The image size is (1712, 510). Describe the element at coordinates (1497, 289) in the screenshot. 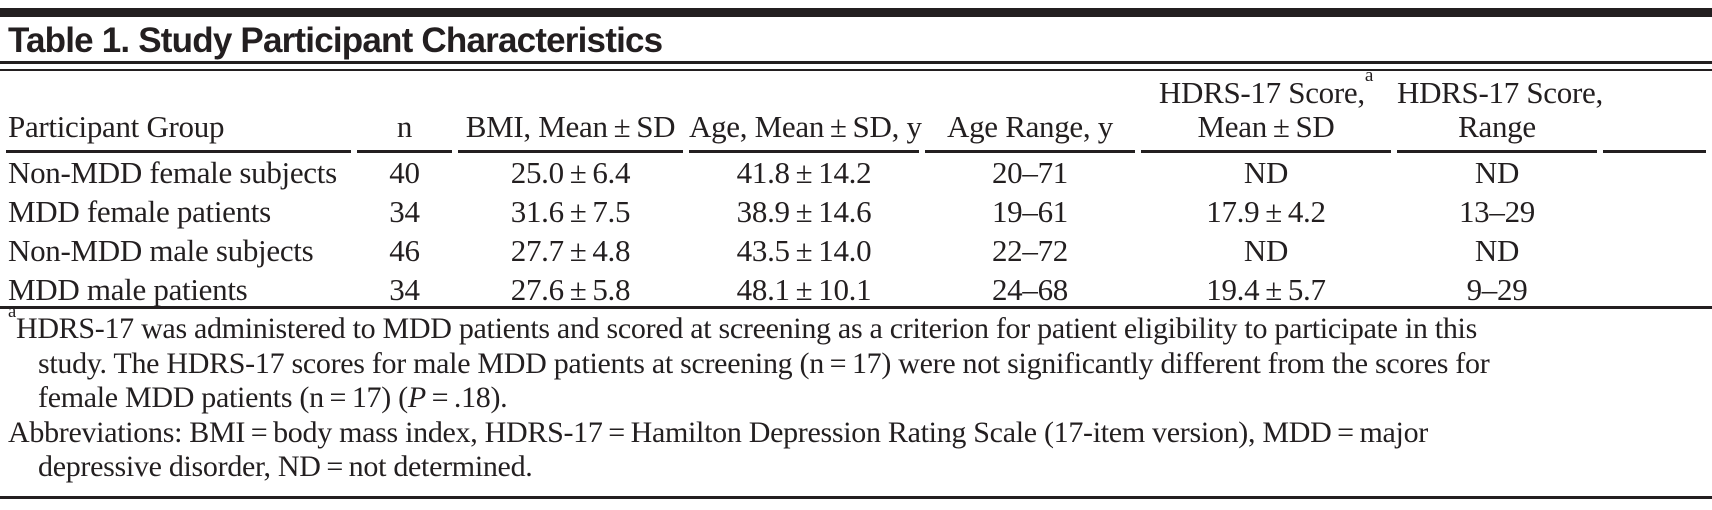

I see `cell-hdrs-range: 9–29` at that location.